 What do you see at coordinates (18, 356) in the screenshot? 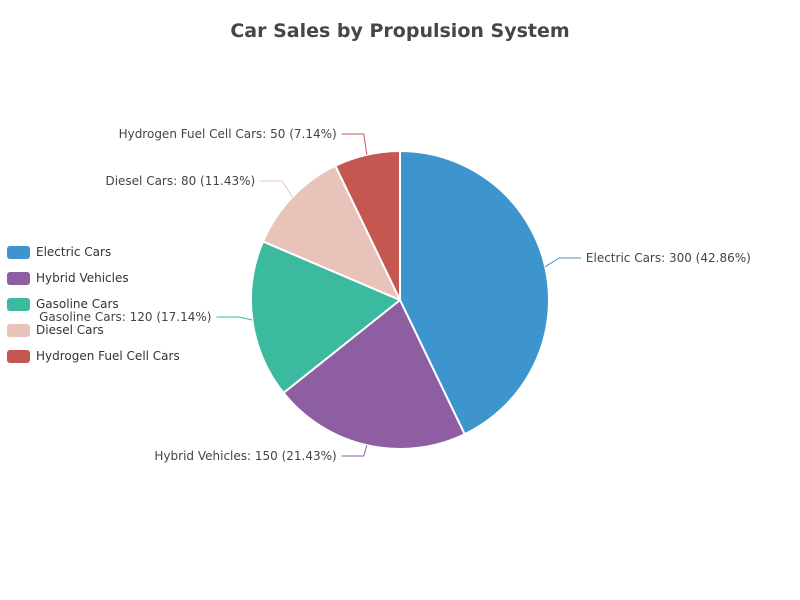
I see `legend-swatch-hydrogen-fuel-cell-cars` at bounding box center [18, 356].